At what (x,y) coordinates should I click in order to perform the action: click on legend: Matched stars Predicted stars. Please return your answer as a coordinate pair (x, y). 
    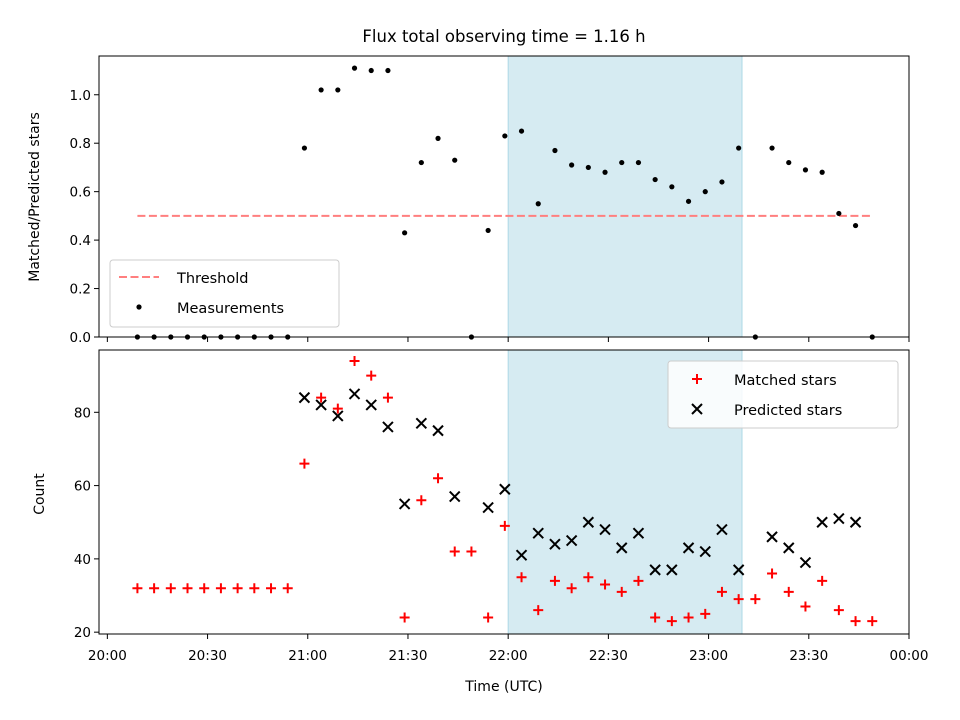
    Looking at the image, I should click on (783, 394).